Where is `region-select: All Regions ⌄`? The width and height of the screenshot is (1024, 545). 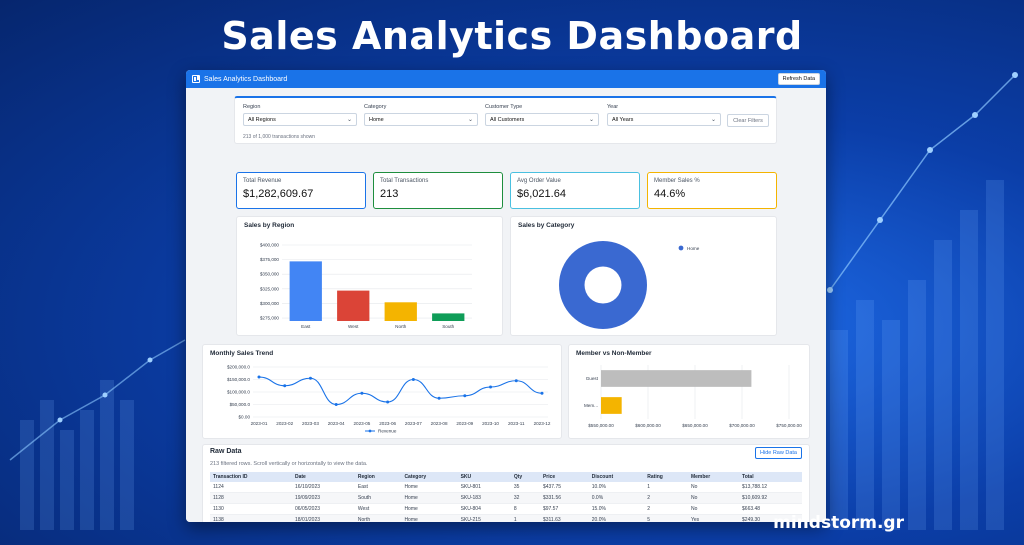
region-select: All Regions ⌄ is located at coordinates (300, 119).